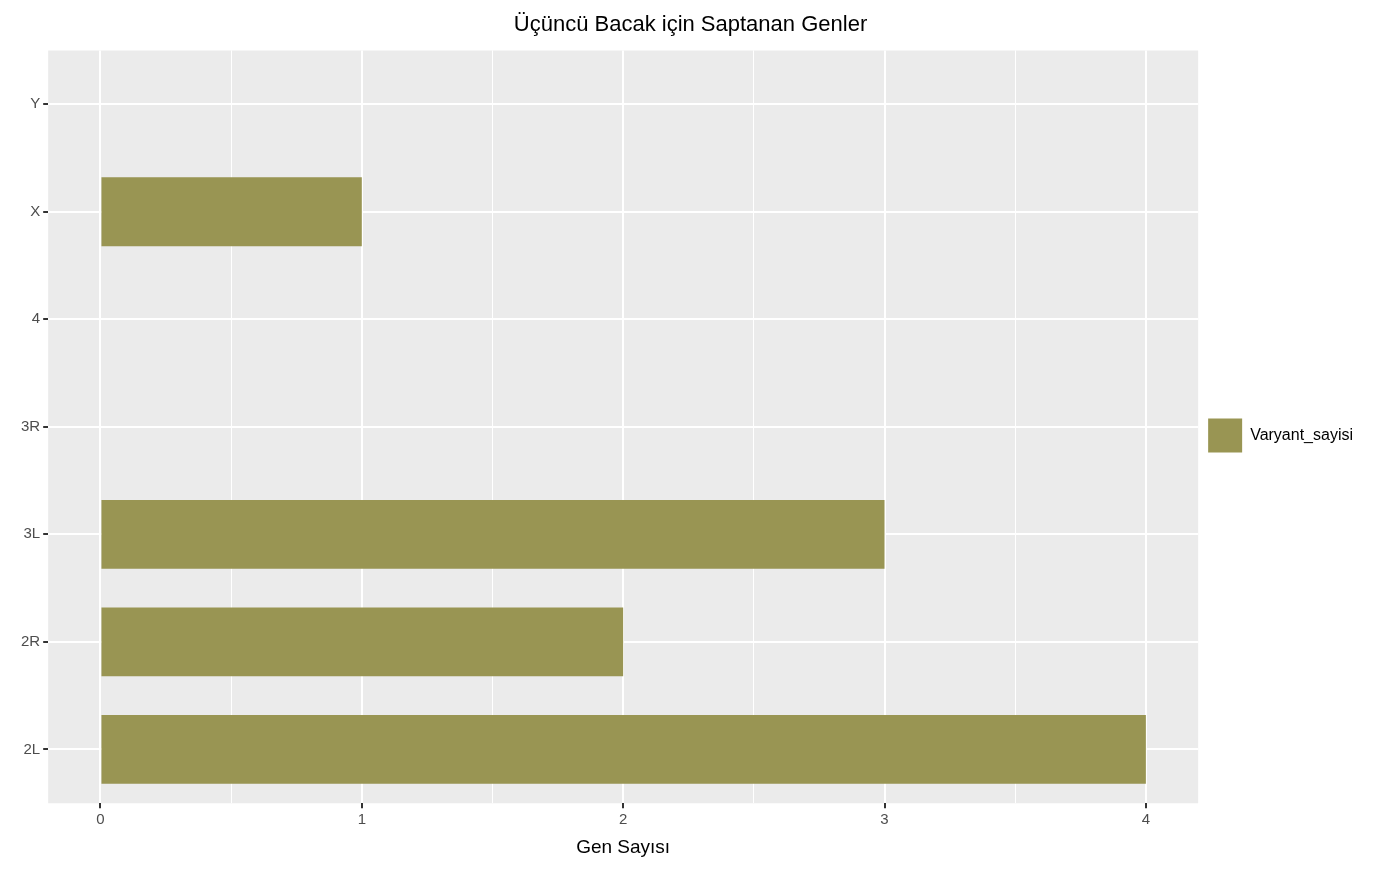 The height and width of the screenshot is (871, 1391). Describe the element at coordinates (690, 24) in the screenshot. I see `chart-title: Üçüncü Bacak için Saptanan Genler` at that location.